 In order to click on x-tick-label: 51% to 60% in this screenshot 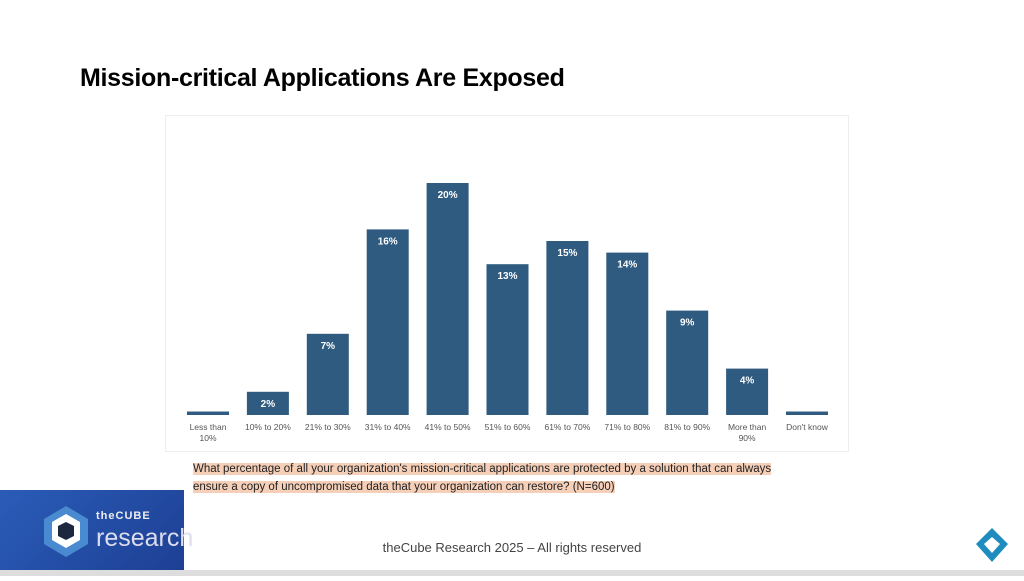, I will do `click(508, 427)`.